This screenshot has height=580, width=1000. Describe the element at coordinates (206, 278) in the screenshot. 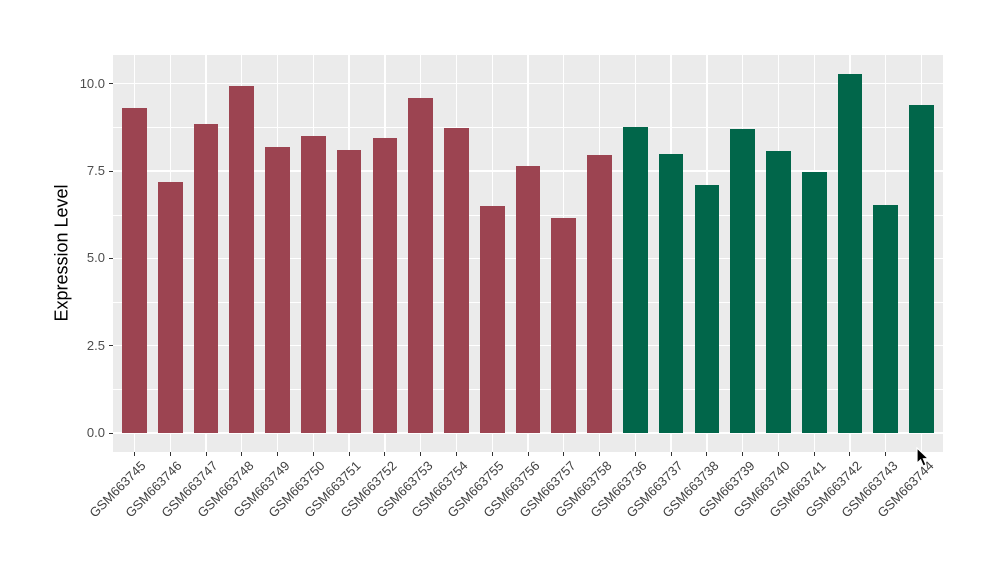

I see `bar-GSM663747` at that location.